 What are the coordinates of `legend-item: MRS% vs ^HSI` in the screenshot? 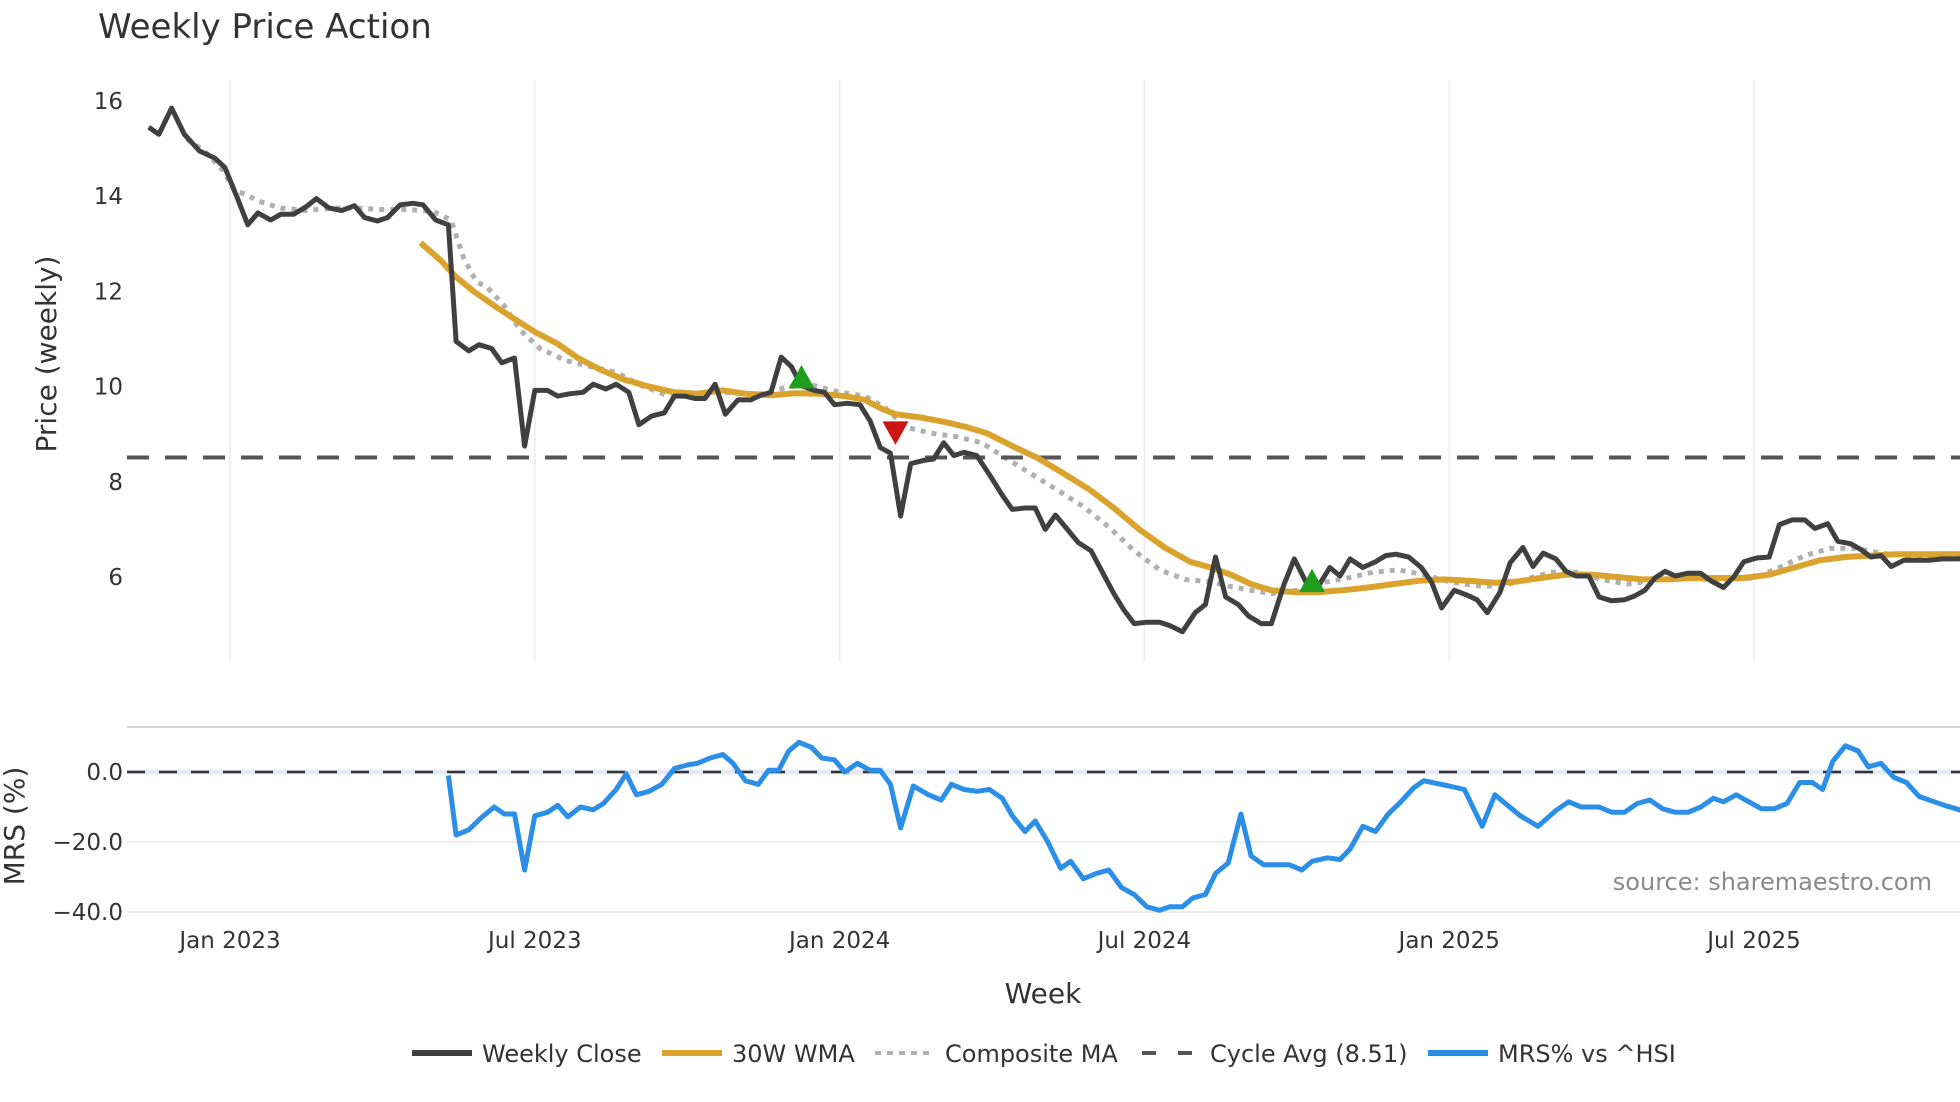 It's located at (1552, 1054).